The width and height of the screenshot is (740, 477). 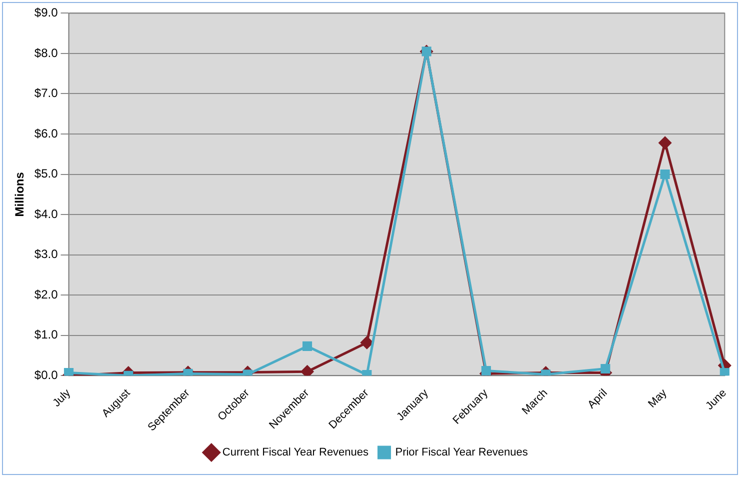 I want to click on y-tick-label: $5.0, so click(x=46, y=173).